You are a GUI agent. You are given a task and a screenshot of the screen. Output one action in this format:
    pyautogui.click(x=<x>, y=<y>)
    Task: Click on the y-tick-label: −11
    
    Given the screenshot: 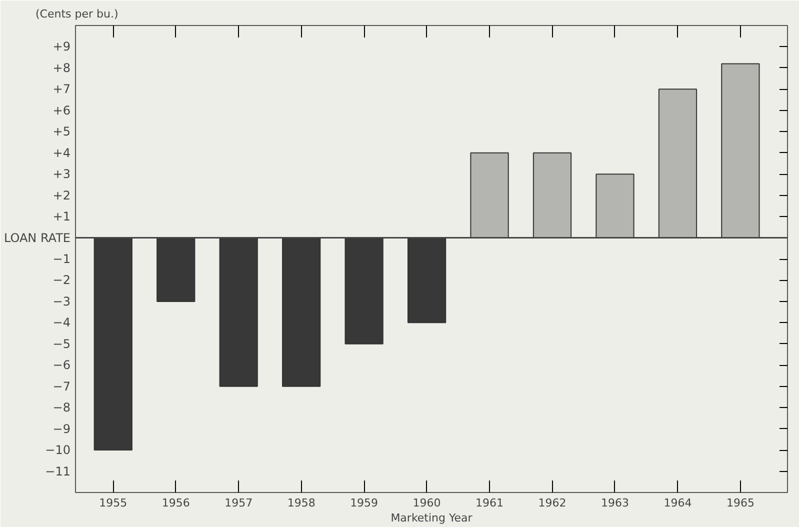 What is the action you would take?
    pyautogui.click(x=58, y=471)
    